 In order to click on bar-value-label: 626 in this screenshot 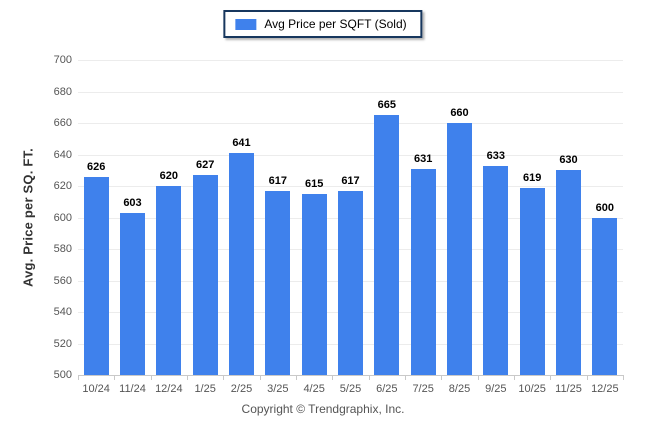, I will do `click(96, 166)`.